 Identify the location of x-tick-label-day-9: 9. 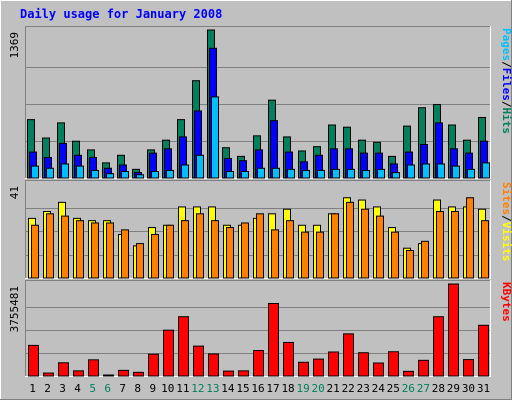
(152, 388).